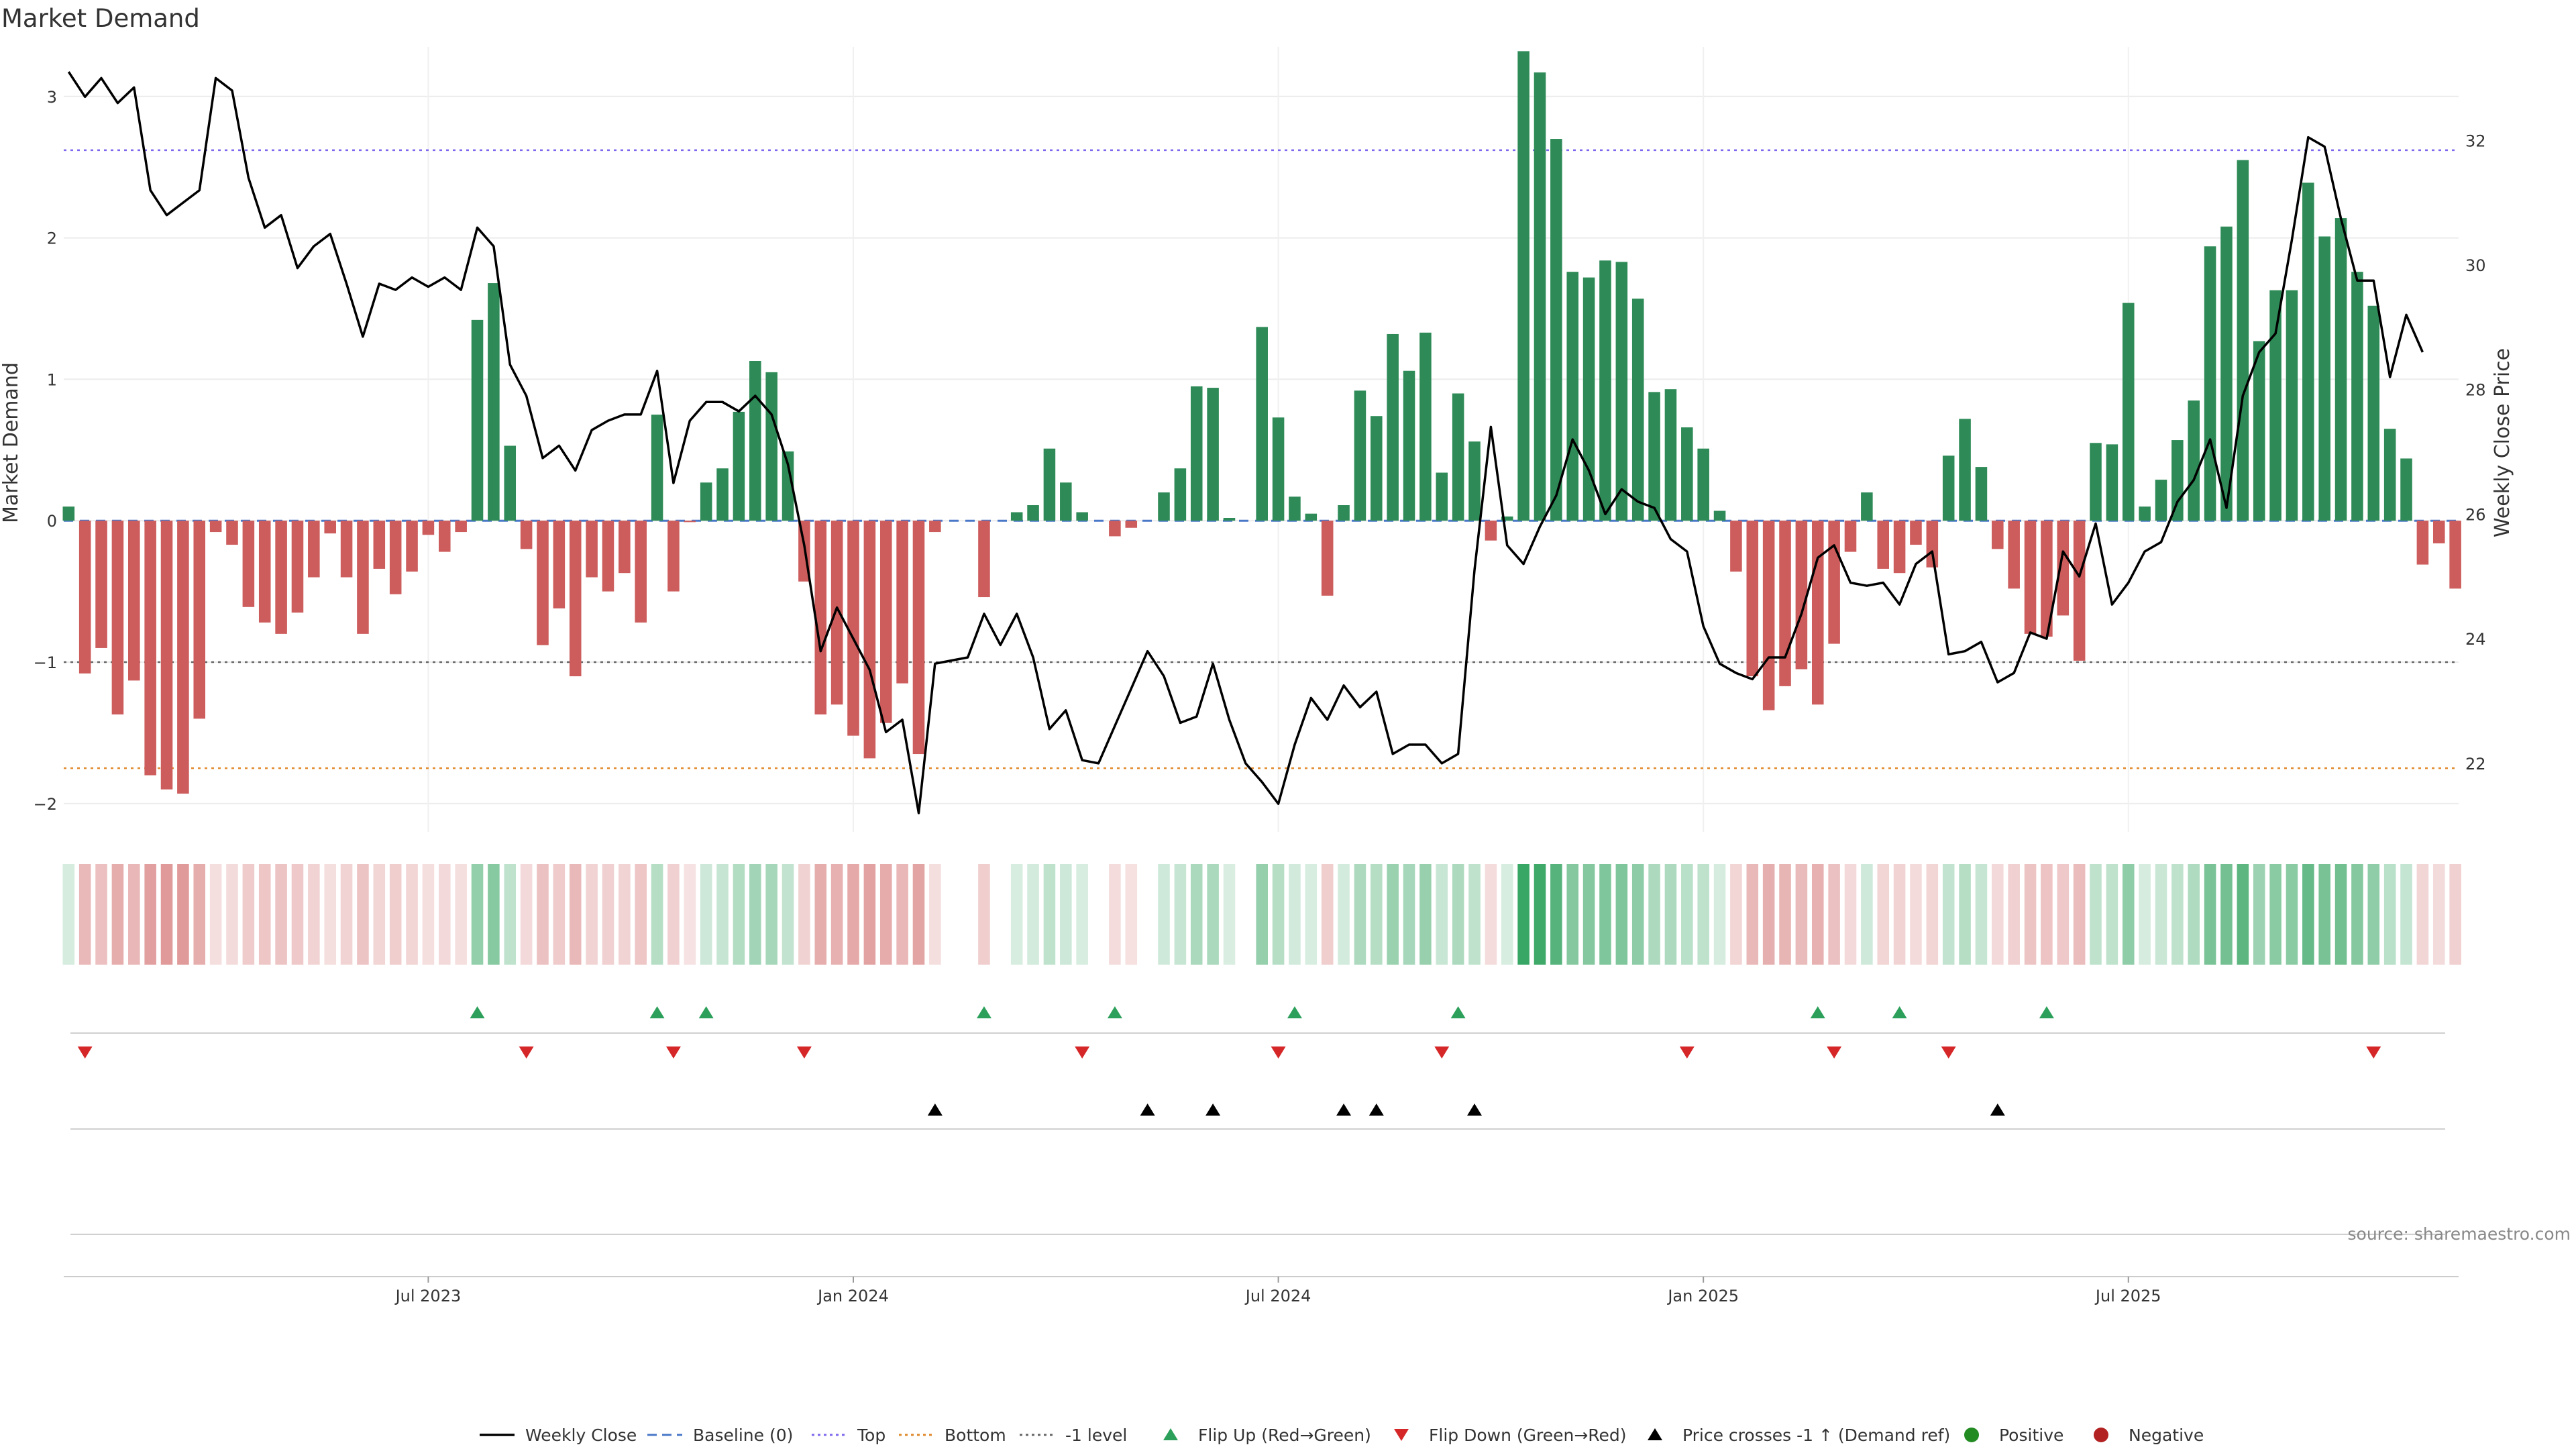 The height and width of the screenshot is (1449, 2576). I want to click on legend-item: -1 level, so click(1073, 1435).